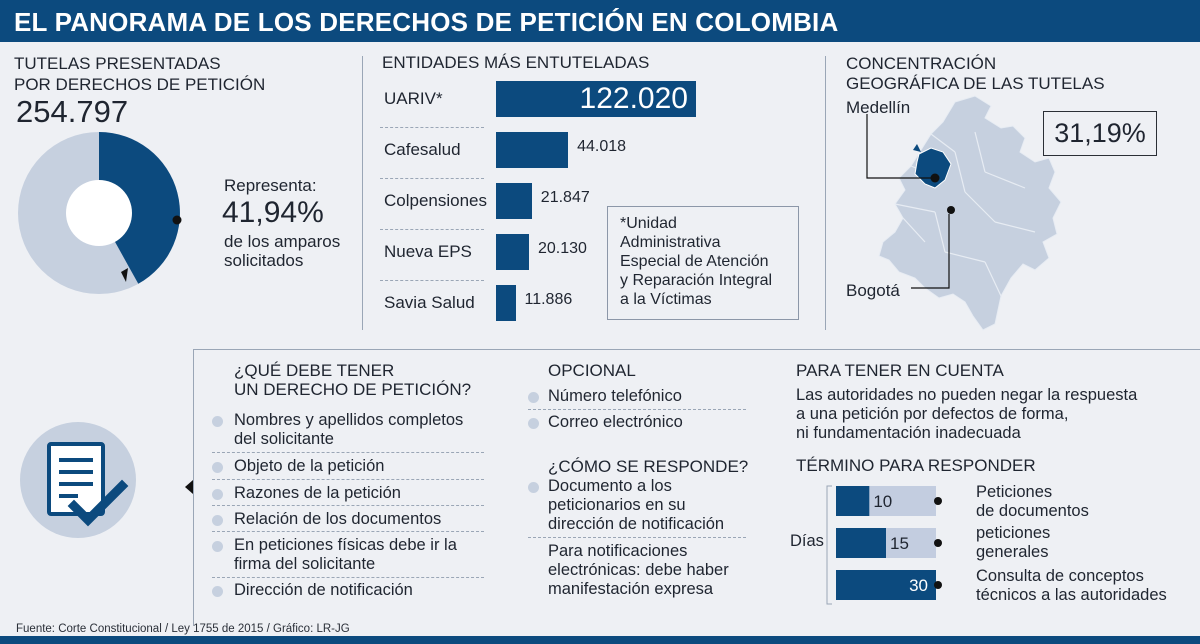 Image resolution: width=1200 pixels, height=644 pixels. Describe the element at coordinates (873, 290) in the screenshot. I see `city-bogota: Bogotá` at that location.